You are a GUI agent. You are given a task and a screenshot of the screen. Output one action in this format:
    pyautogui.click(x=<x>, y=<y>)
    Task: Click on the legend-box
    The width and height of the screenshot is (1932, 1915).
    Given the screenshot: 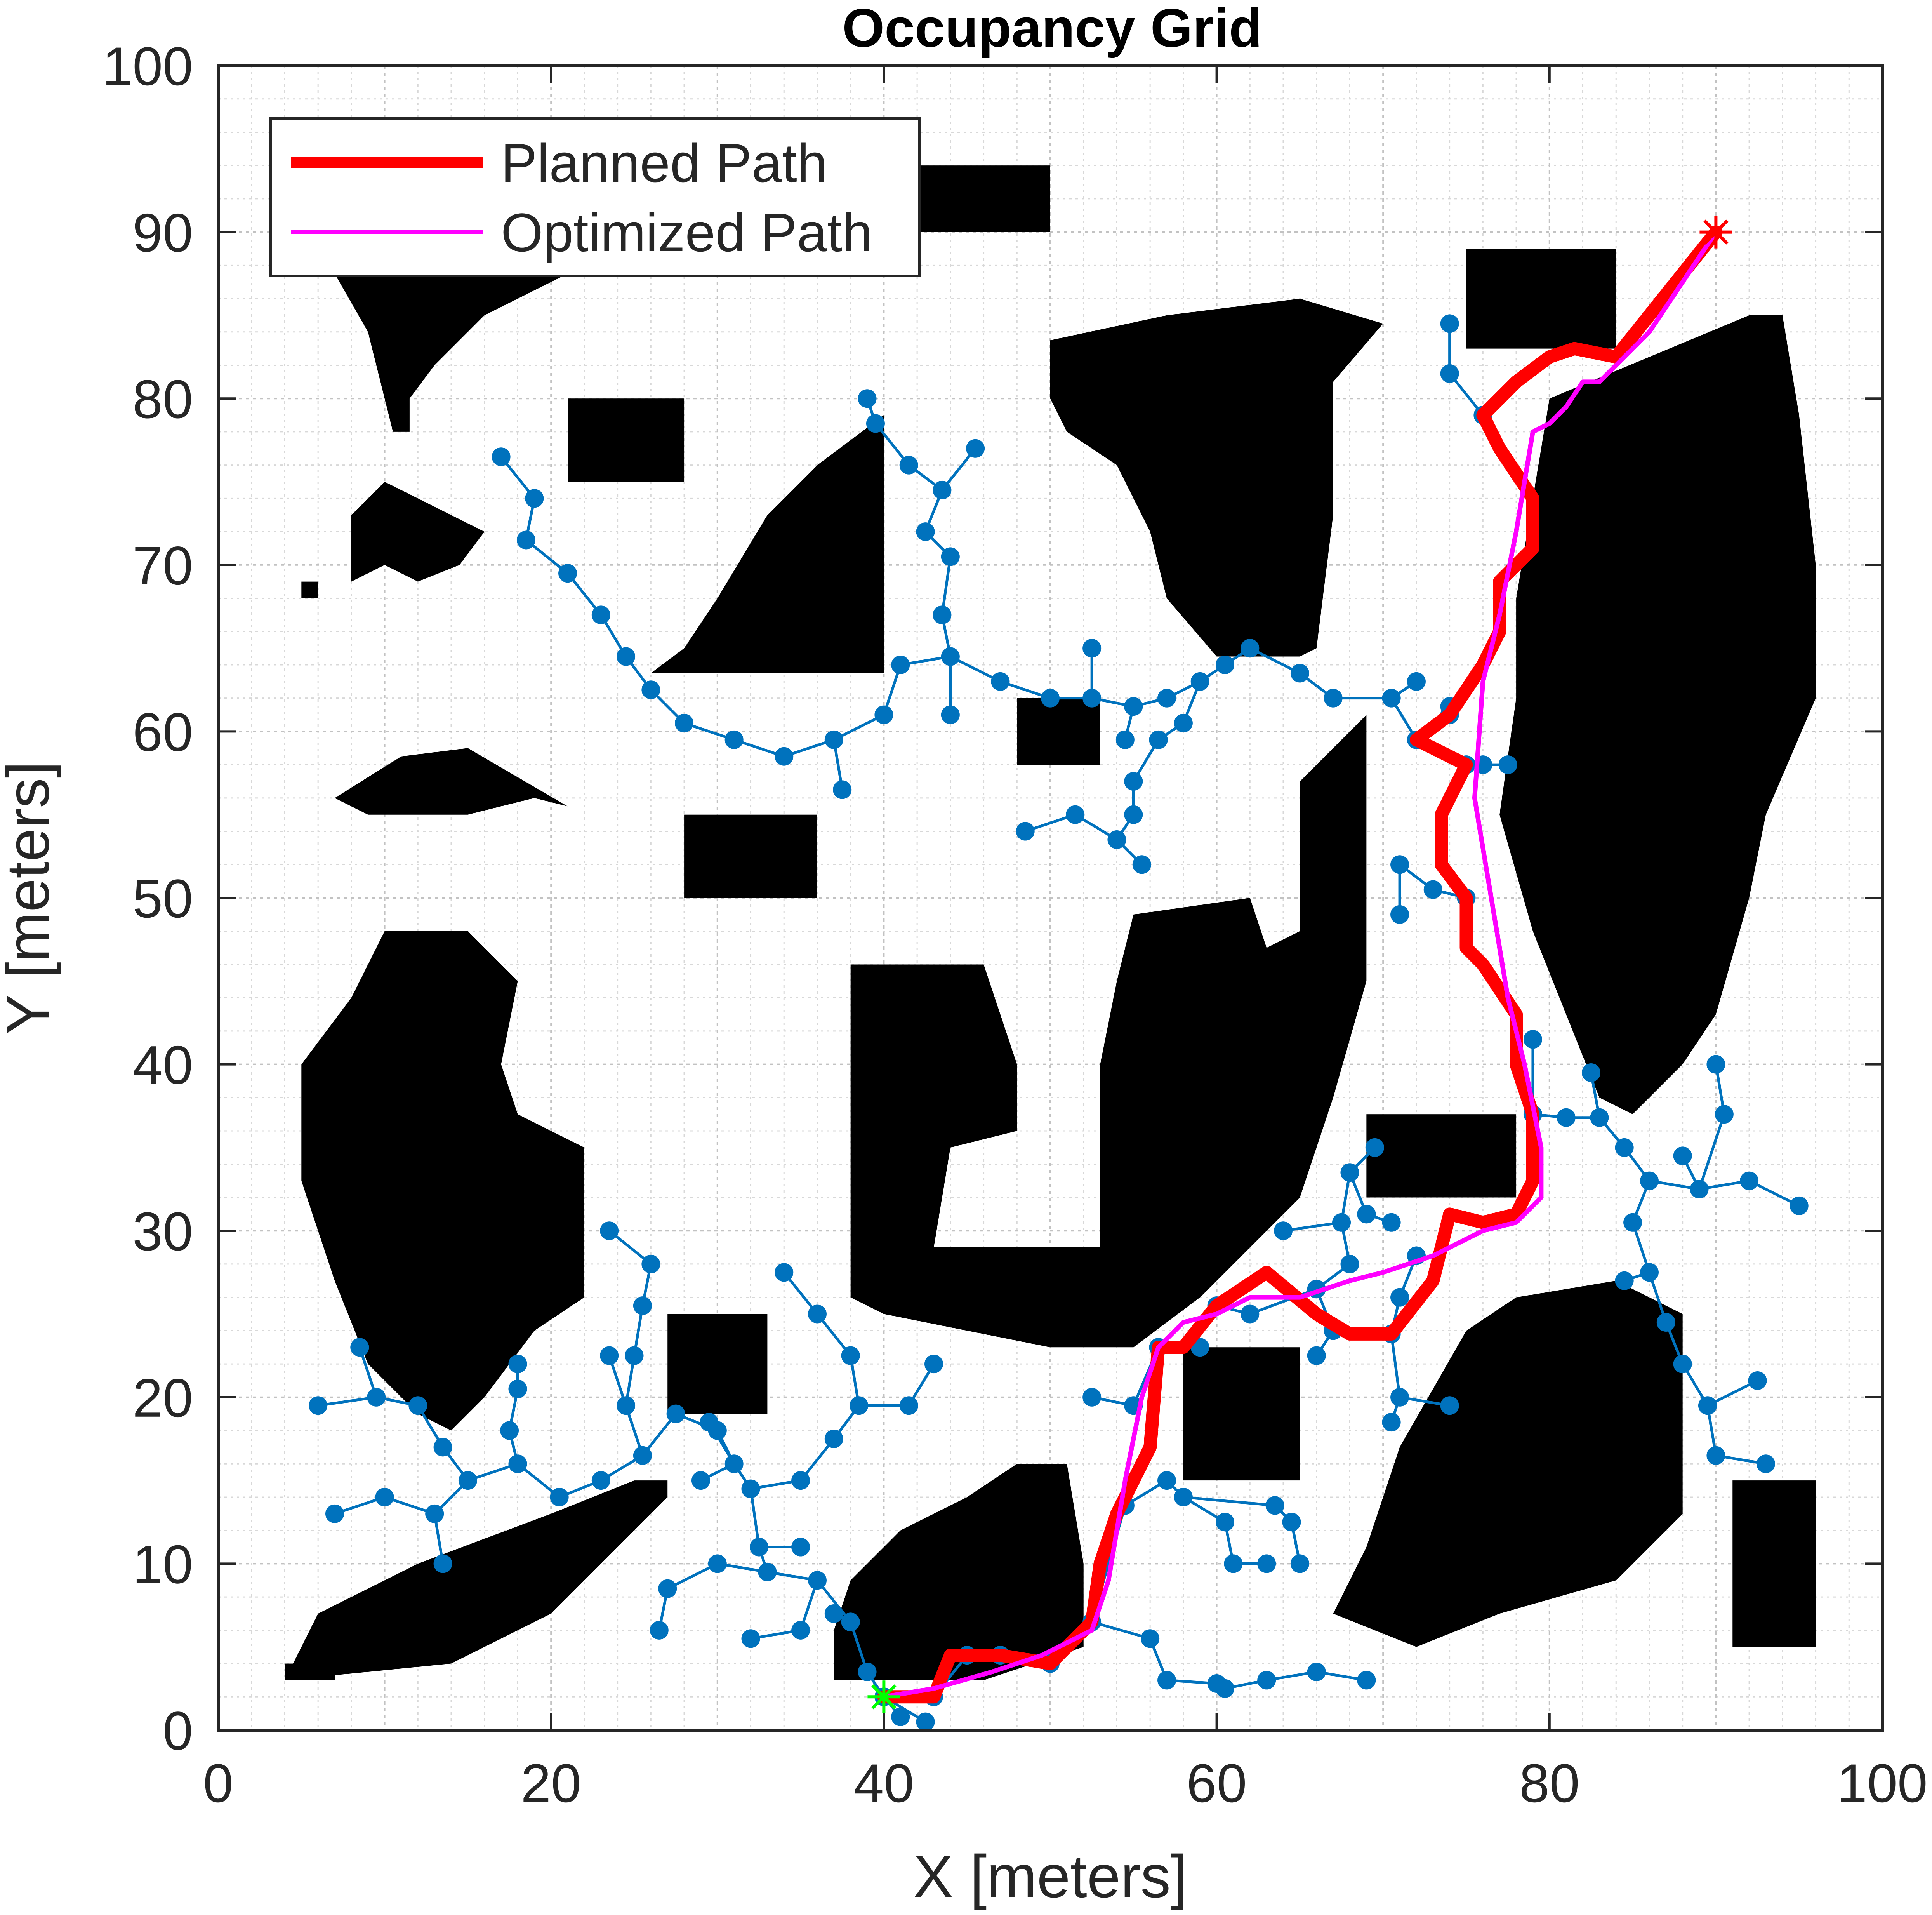 What is the action you would take?
    pyautogui.click(x=595, y=197)
    